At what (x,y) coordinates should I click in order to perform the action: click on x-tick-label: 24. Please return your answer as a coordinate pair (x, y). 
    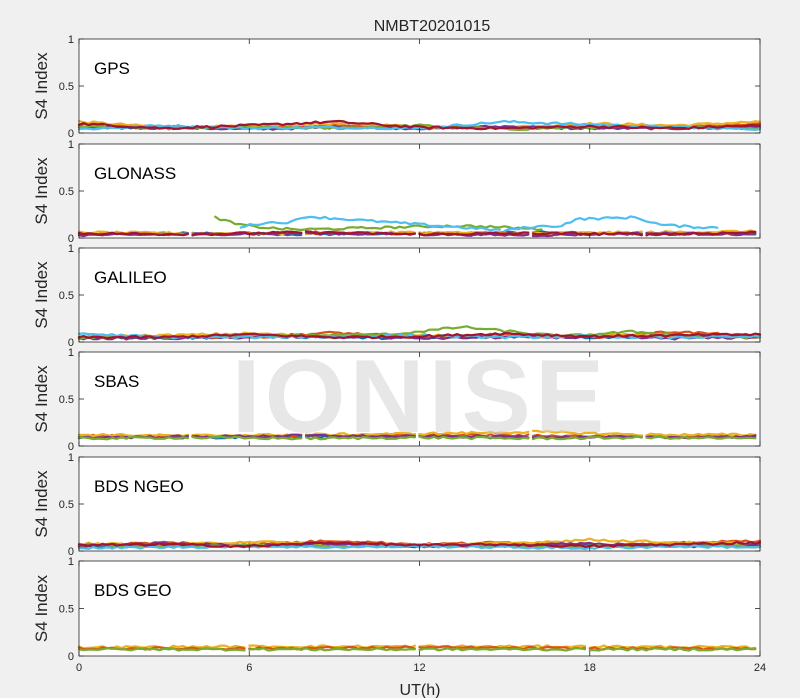
    Looking at the image, I should click on (760, 668).